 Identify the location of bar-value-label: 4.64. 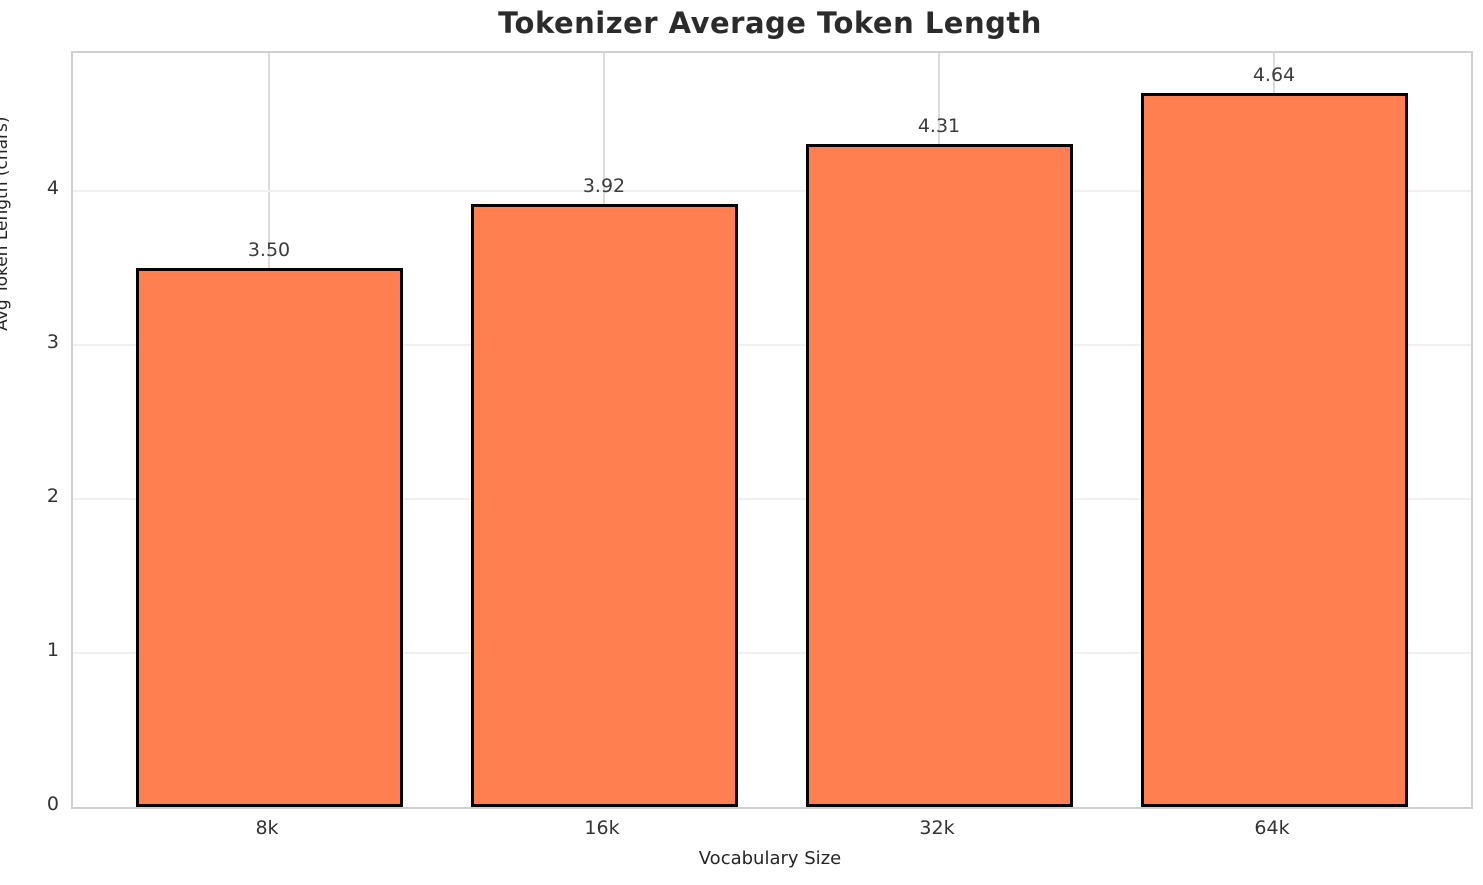
(1274, 75).